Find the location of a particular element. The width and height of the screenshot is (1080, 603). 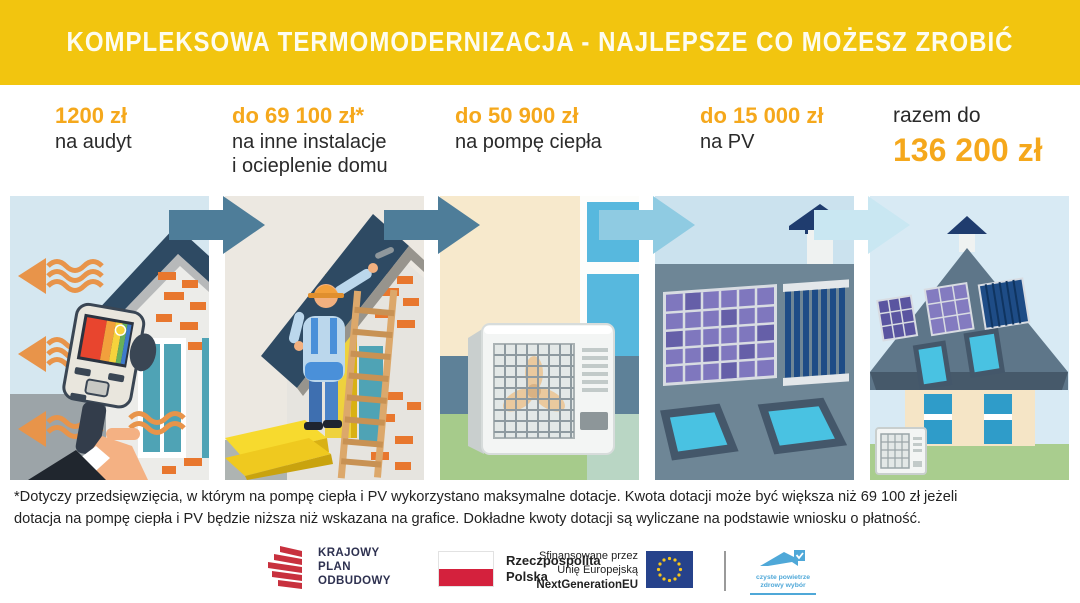

thermal-camera-audit-illustration is located at coordinates (109, 338).